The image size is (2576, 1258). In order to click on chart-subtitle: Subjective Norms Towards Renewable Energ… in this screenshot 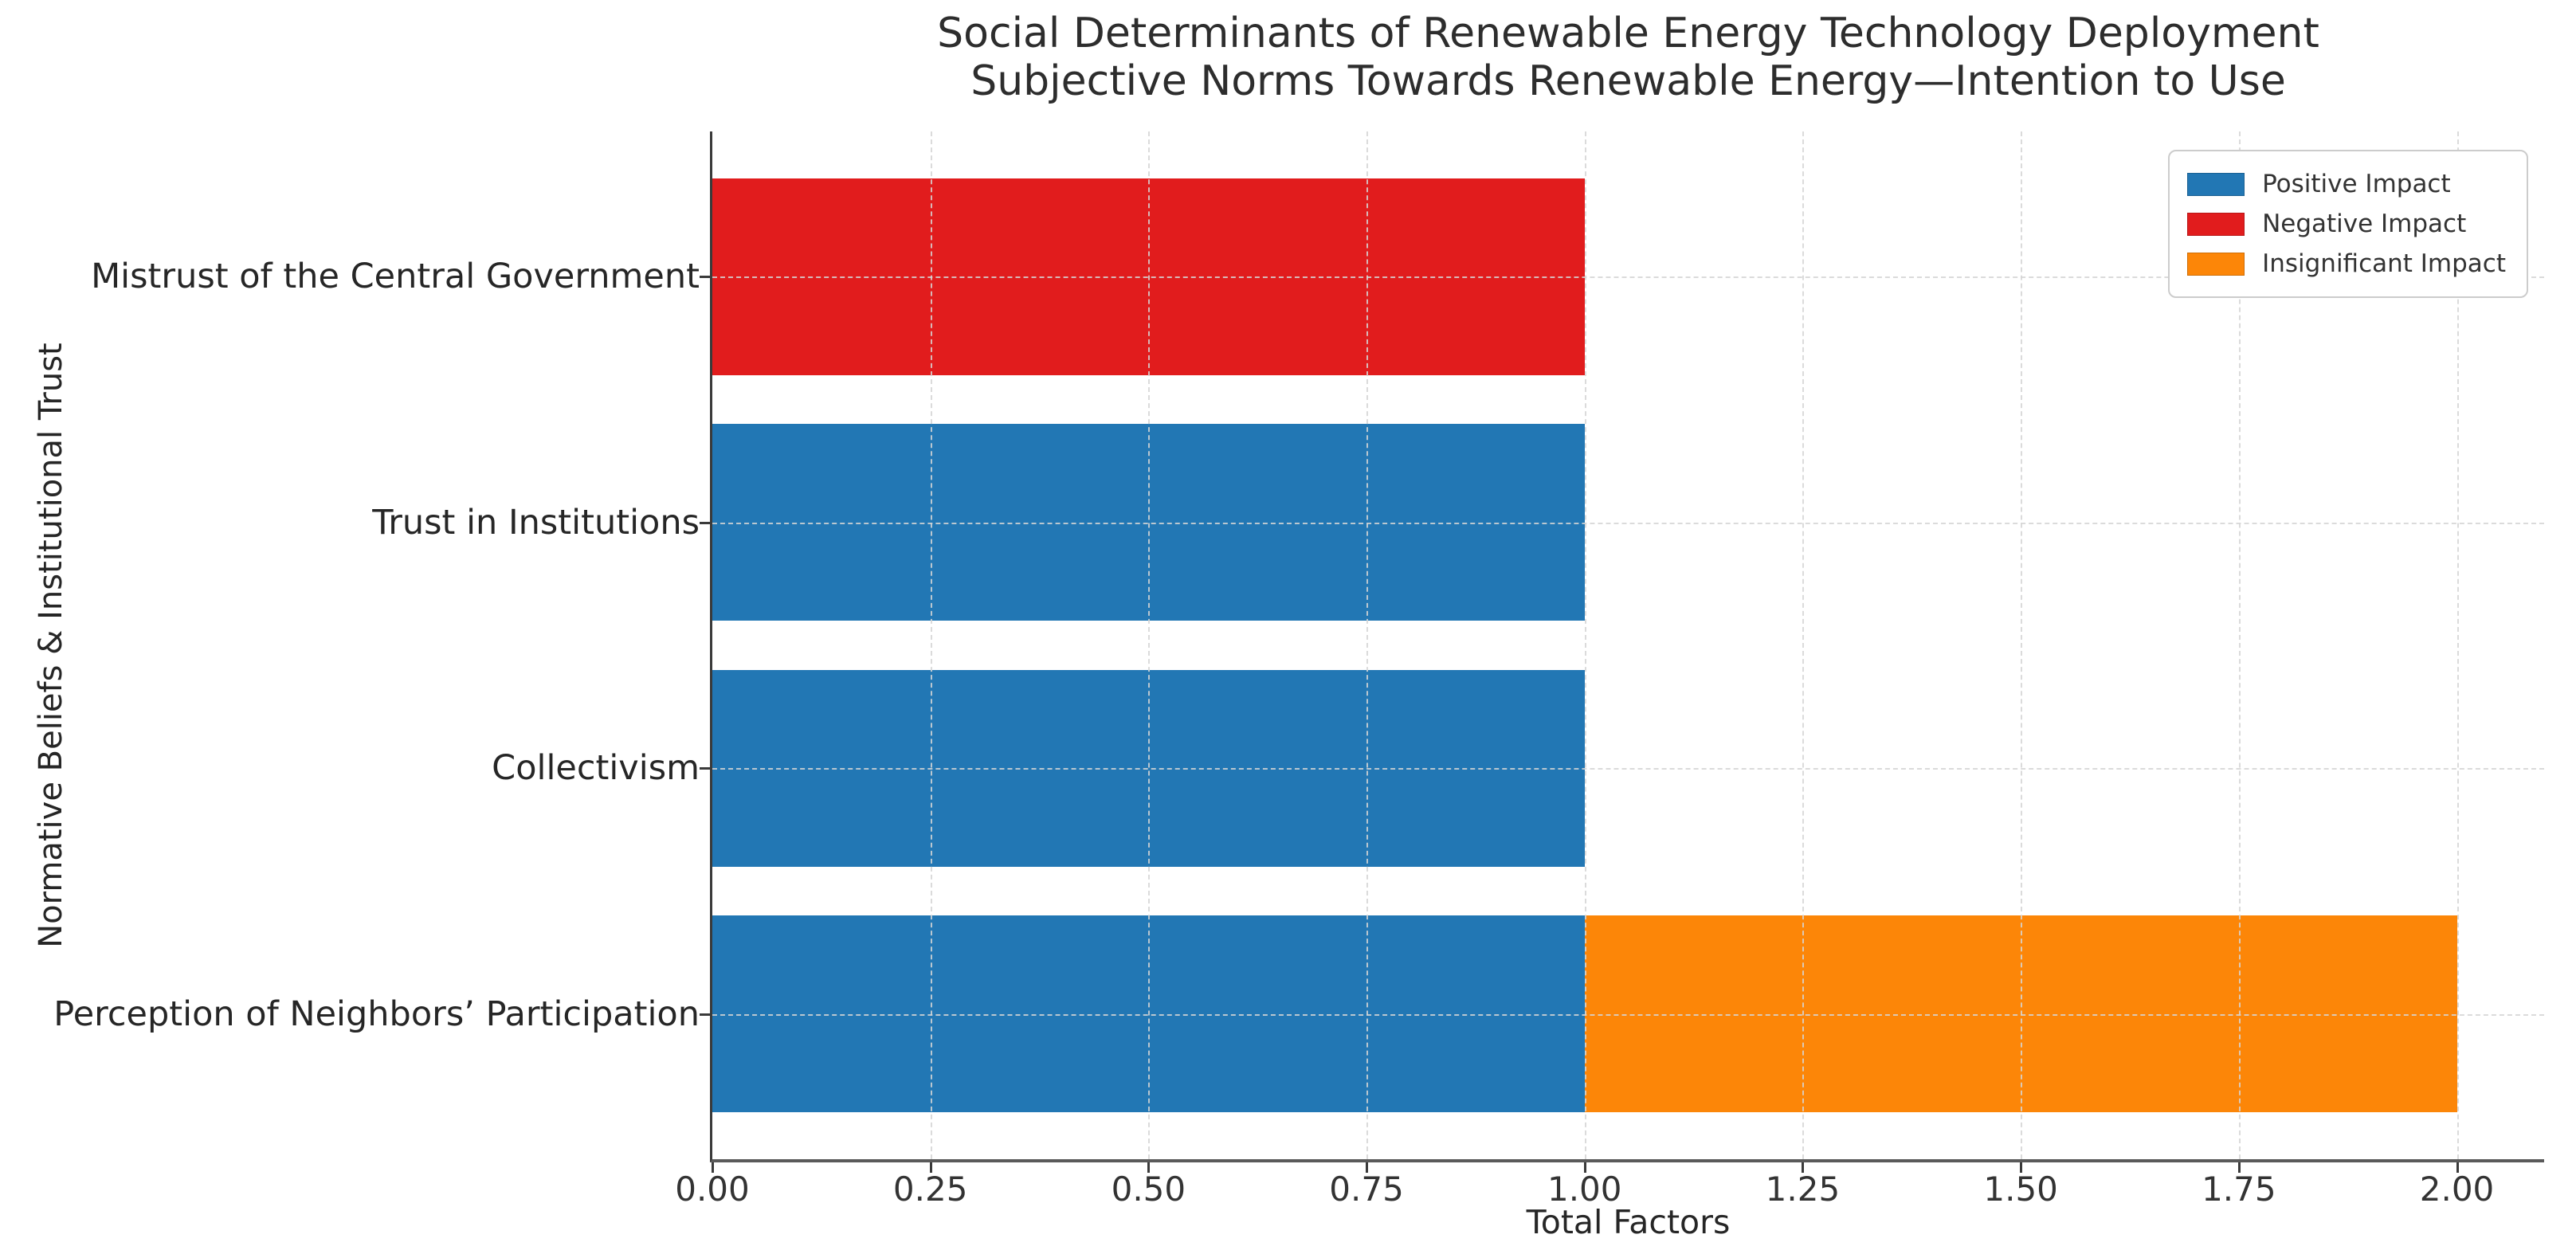, I will do `click(1628, 81)`.